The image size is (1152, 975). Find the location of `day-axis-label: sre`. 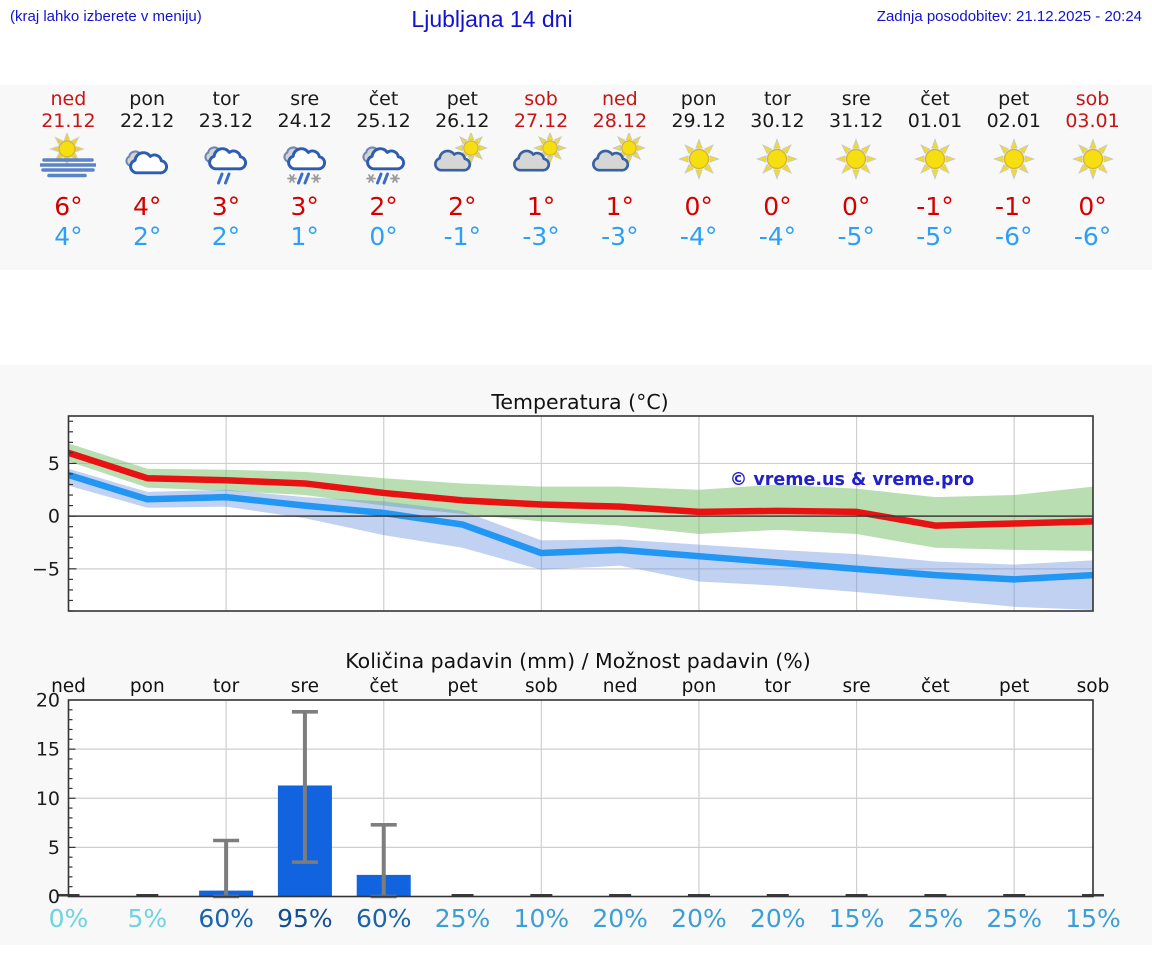

day-axis-label: sre is located at coordinates (305, 686).